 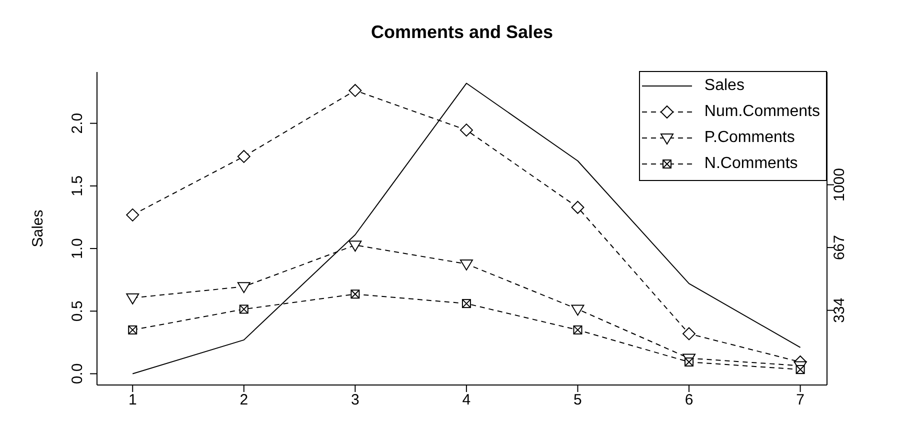 I want to click on legend-label: N.Comments, so click(x=751, y=164).